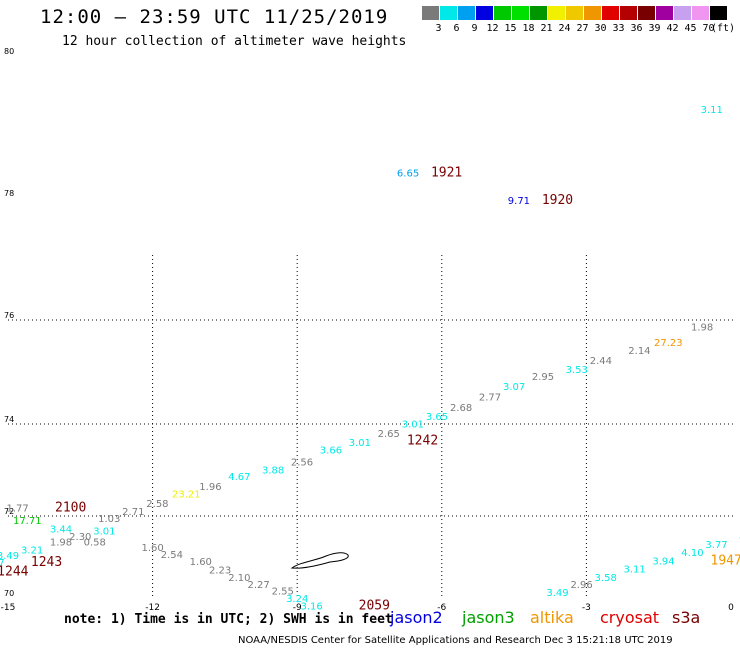 The image size is (740, 650). I want to click on swh-value-label: 23.21, so click(186, 495).